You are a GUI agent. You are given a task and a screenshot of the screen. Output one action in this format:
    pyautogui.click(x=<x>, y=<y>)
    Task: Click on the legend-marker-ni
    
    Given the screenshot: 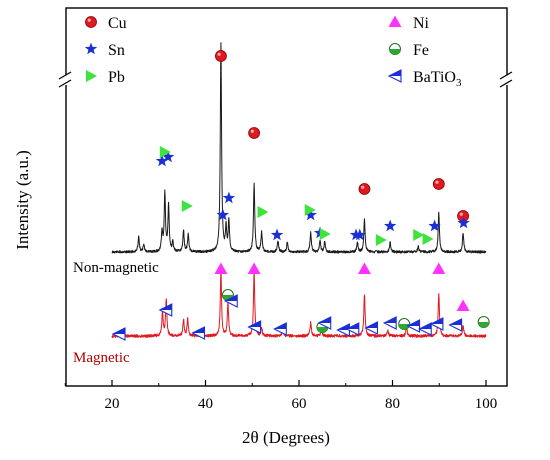 What is the action you would take?
    pyautogui.click(x=395, y=21)
    